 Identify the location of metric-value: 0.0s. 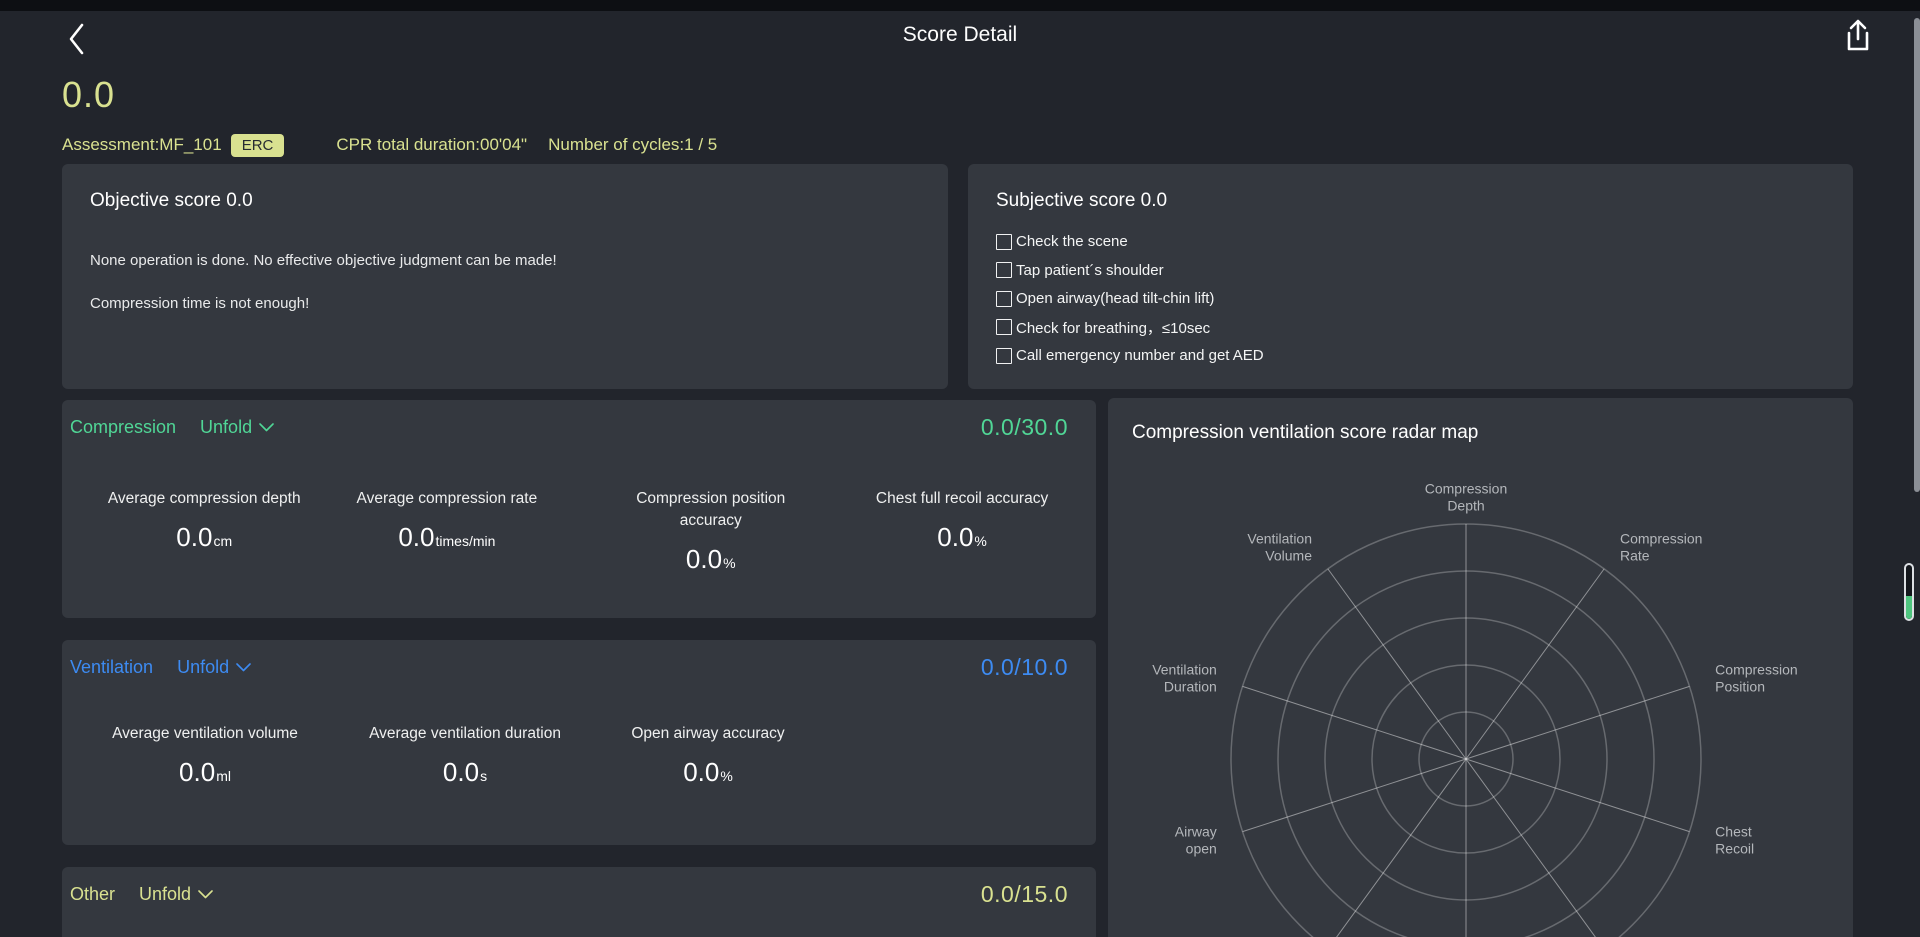
(465, 772).